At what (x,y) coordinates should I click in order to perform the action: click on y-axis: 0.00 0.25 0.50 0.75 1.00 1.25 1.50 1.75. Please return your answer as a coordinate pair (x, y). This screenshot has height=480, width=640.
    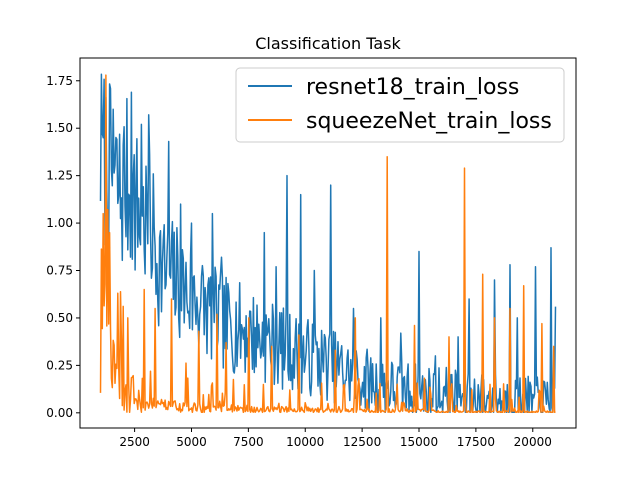
    Looking at the image, I should click on (63, 247).